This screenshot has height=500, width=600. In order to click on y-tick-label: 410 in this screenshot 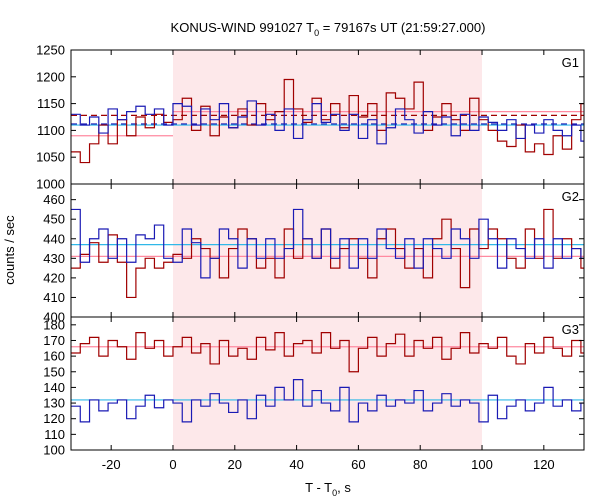, I will do `click(54, 297)`.